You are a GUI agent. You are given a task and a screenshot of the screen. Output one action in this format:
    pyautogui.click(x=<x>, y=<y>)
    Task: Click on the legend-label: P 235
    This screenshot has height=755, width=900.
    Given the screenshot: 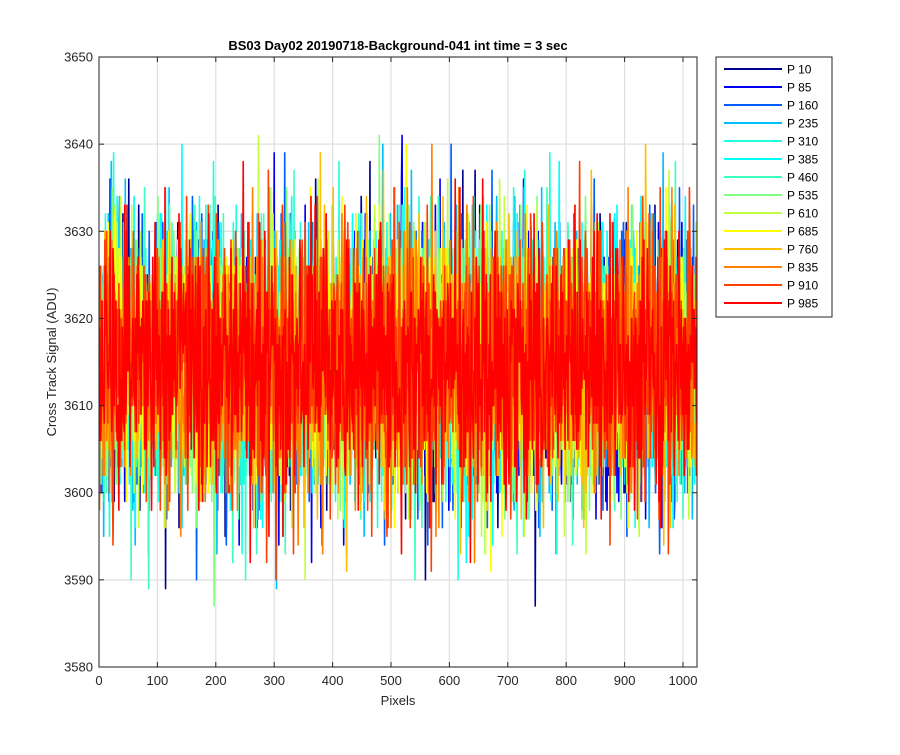 What is the action you would take?
    pyautogui.click(x=802, y=124)
    